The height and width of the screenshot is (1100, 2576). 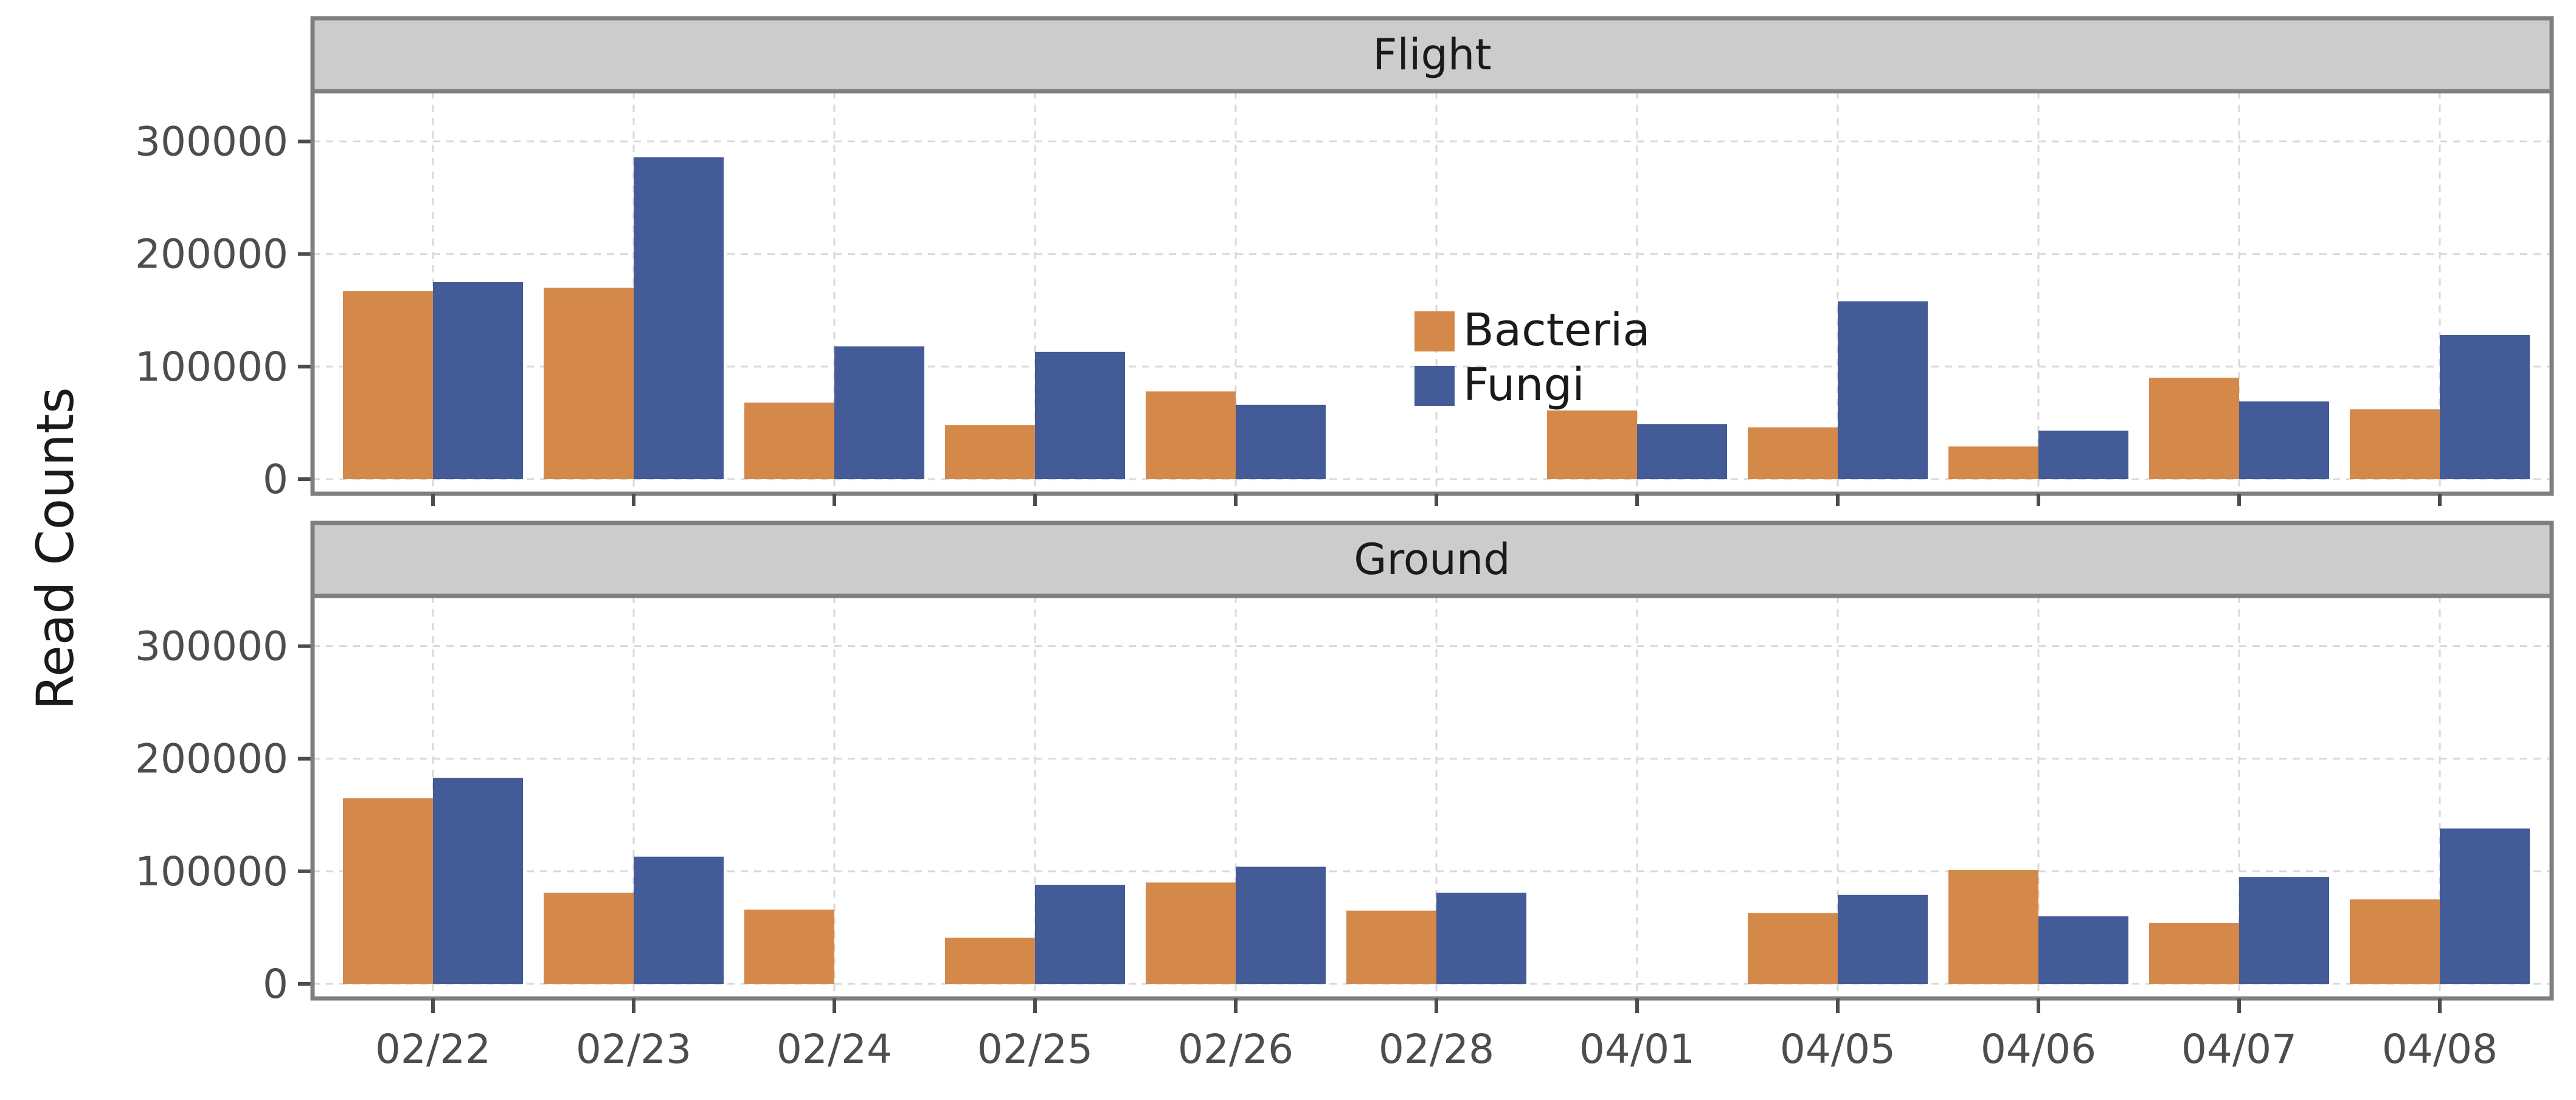 I want to click on x-tick-label: 04/06, so click(x=2038, y=1049).